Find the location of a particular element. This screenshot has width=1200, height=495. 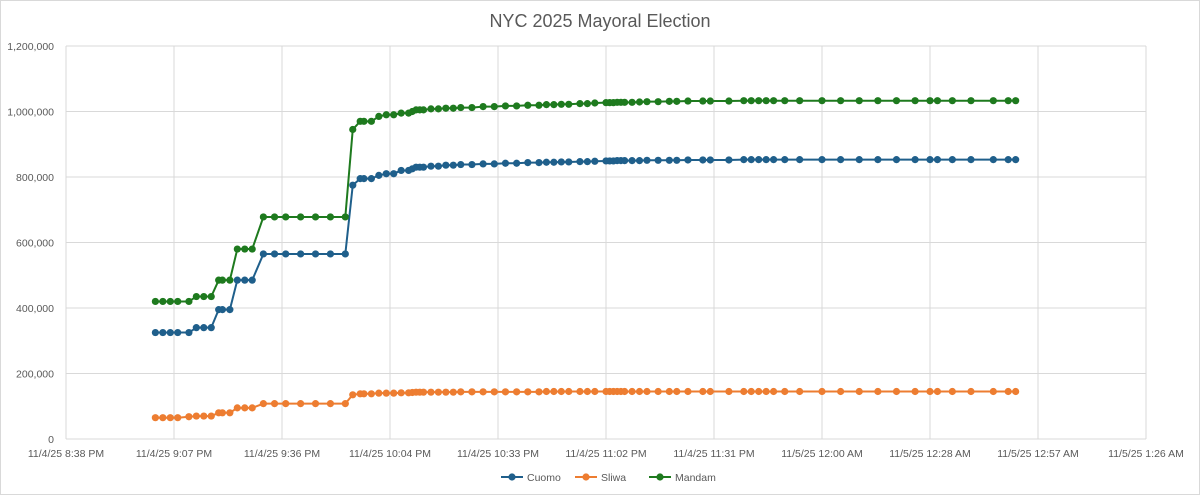

x-tick-label: 11/4/25 8:38 PM is located at coordinates (66, 454).